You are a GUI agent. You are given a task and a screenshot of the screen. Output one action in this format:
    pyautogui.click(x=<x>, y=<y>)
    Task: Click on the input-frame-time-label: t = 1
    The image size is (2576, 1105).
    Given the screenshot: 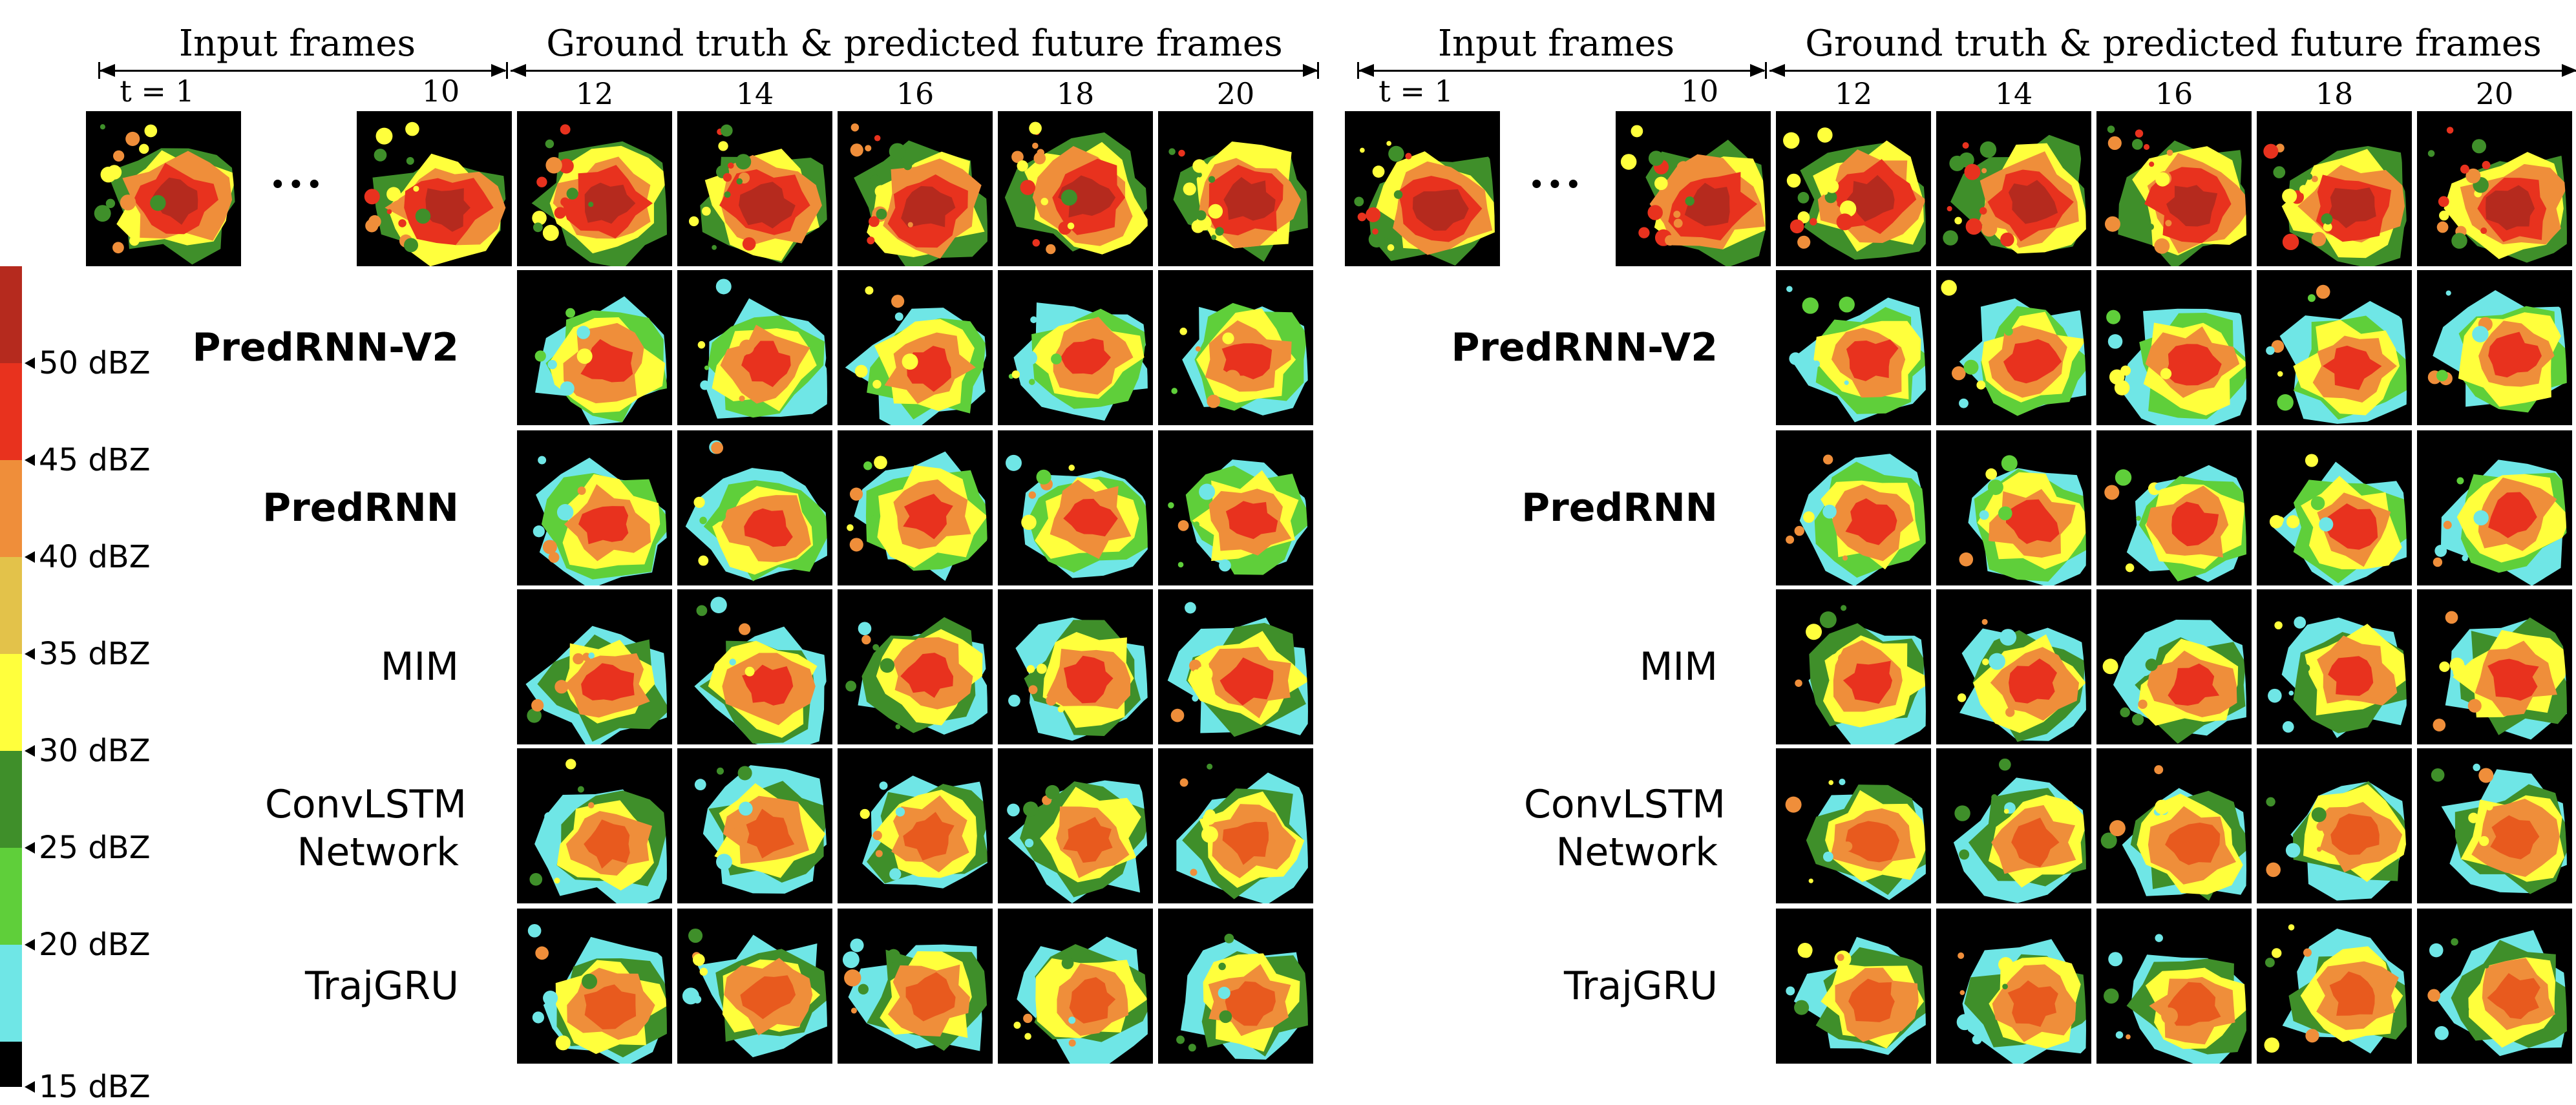 What is the action you would take?
    pyautogui.click(x=1415, y=92)
    